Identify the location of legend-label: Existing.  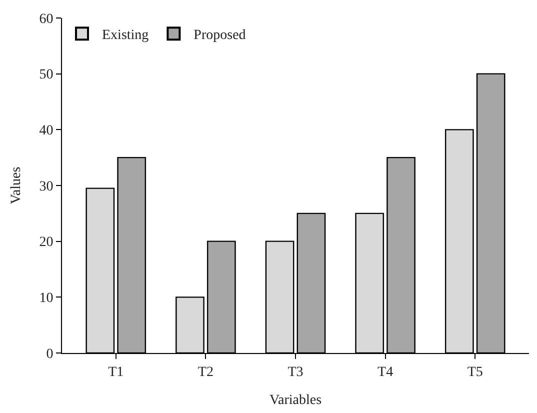
(125, 36).